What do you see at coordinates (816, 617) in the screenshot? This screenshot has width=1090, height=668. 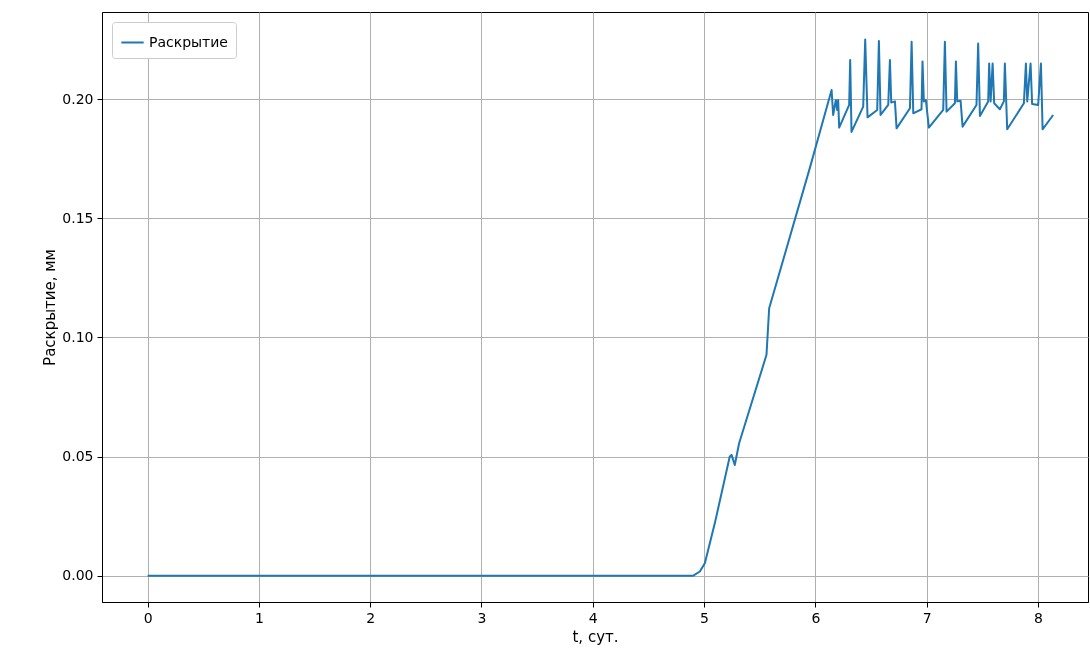 I see `x-tick-label: 6` at bounding box center [816, 617].